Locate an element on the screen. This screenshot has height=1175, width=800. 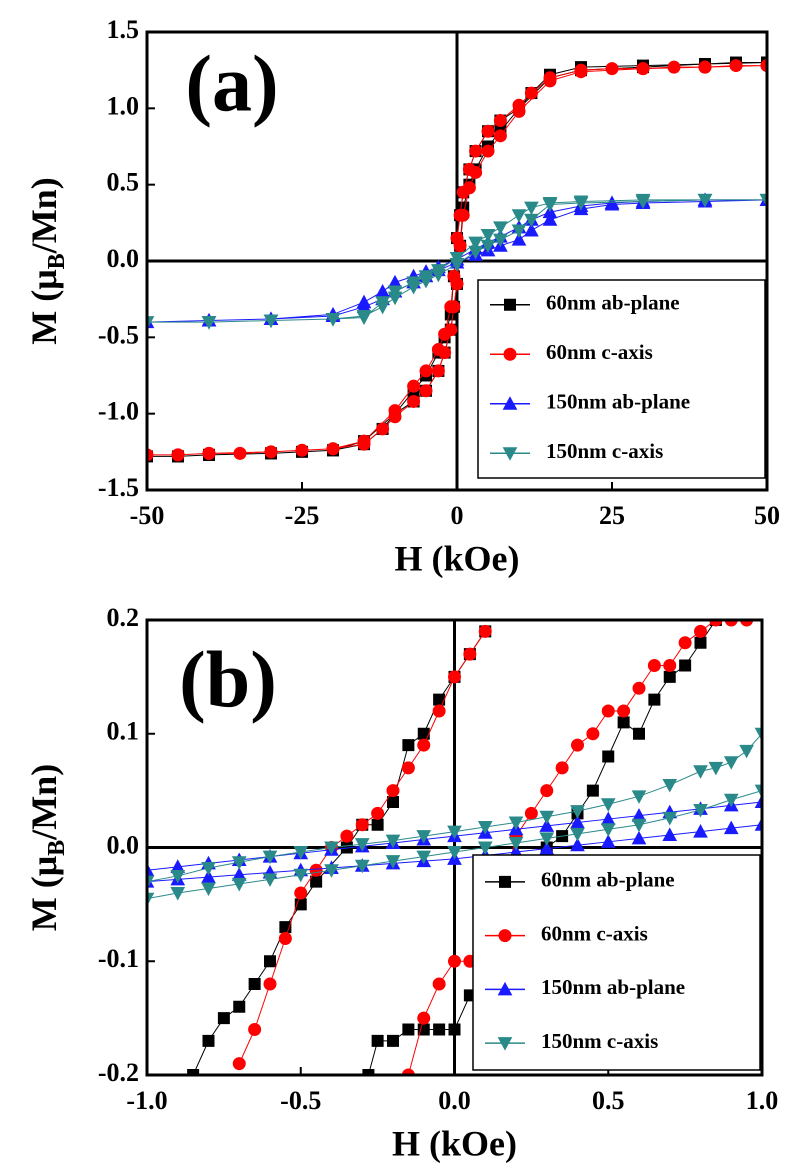
y-tick-label: 0.0 is located at coordinates (123, 844).